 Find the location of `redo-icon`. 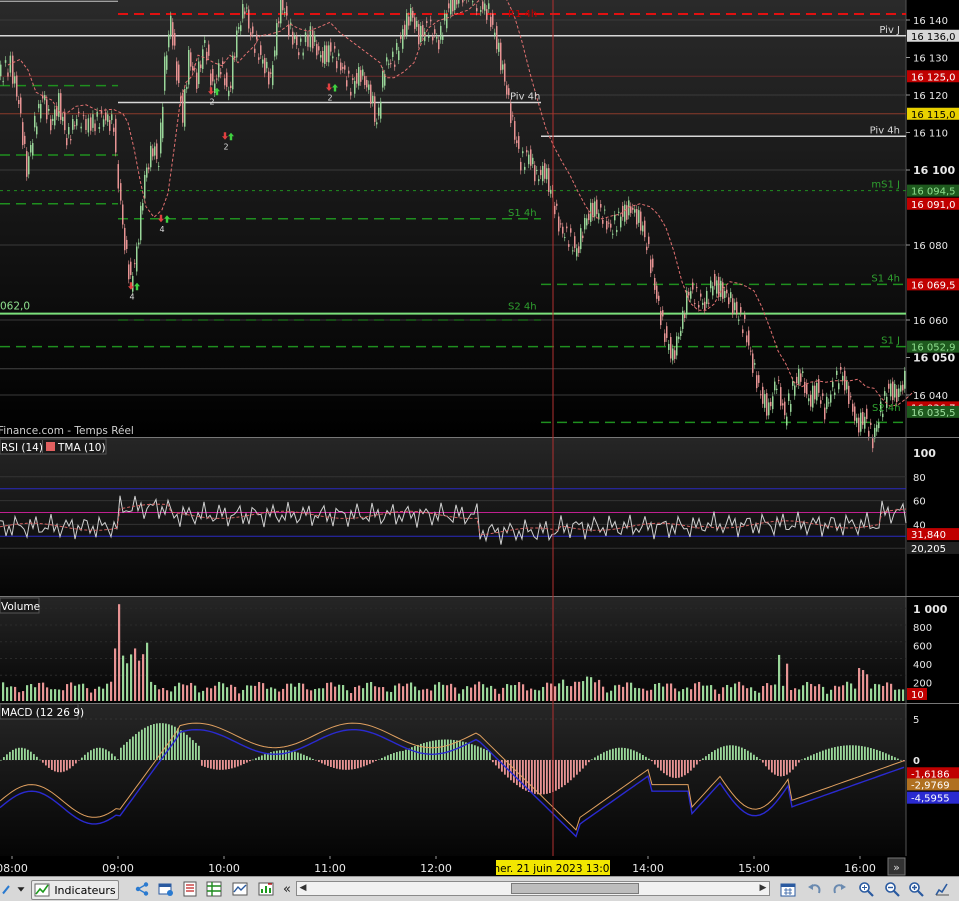

redo-icon is located at coordinates (839, 889).